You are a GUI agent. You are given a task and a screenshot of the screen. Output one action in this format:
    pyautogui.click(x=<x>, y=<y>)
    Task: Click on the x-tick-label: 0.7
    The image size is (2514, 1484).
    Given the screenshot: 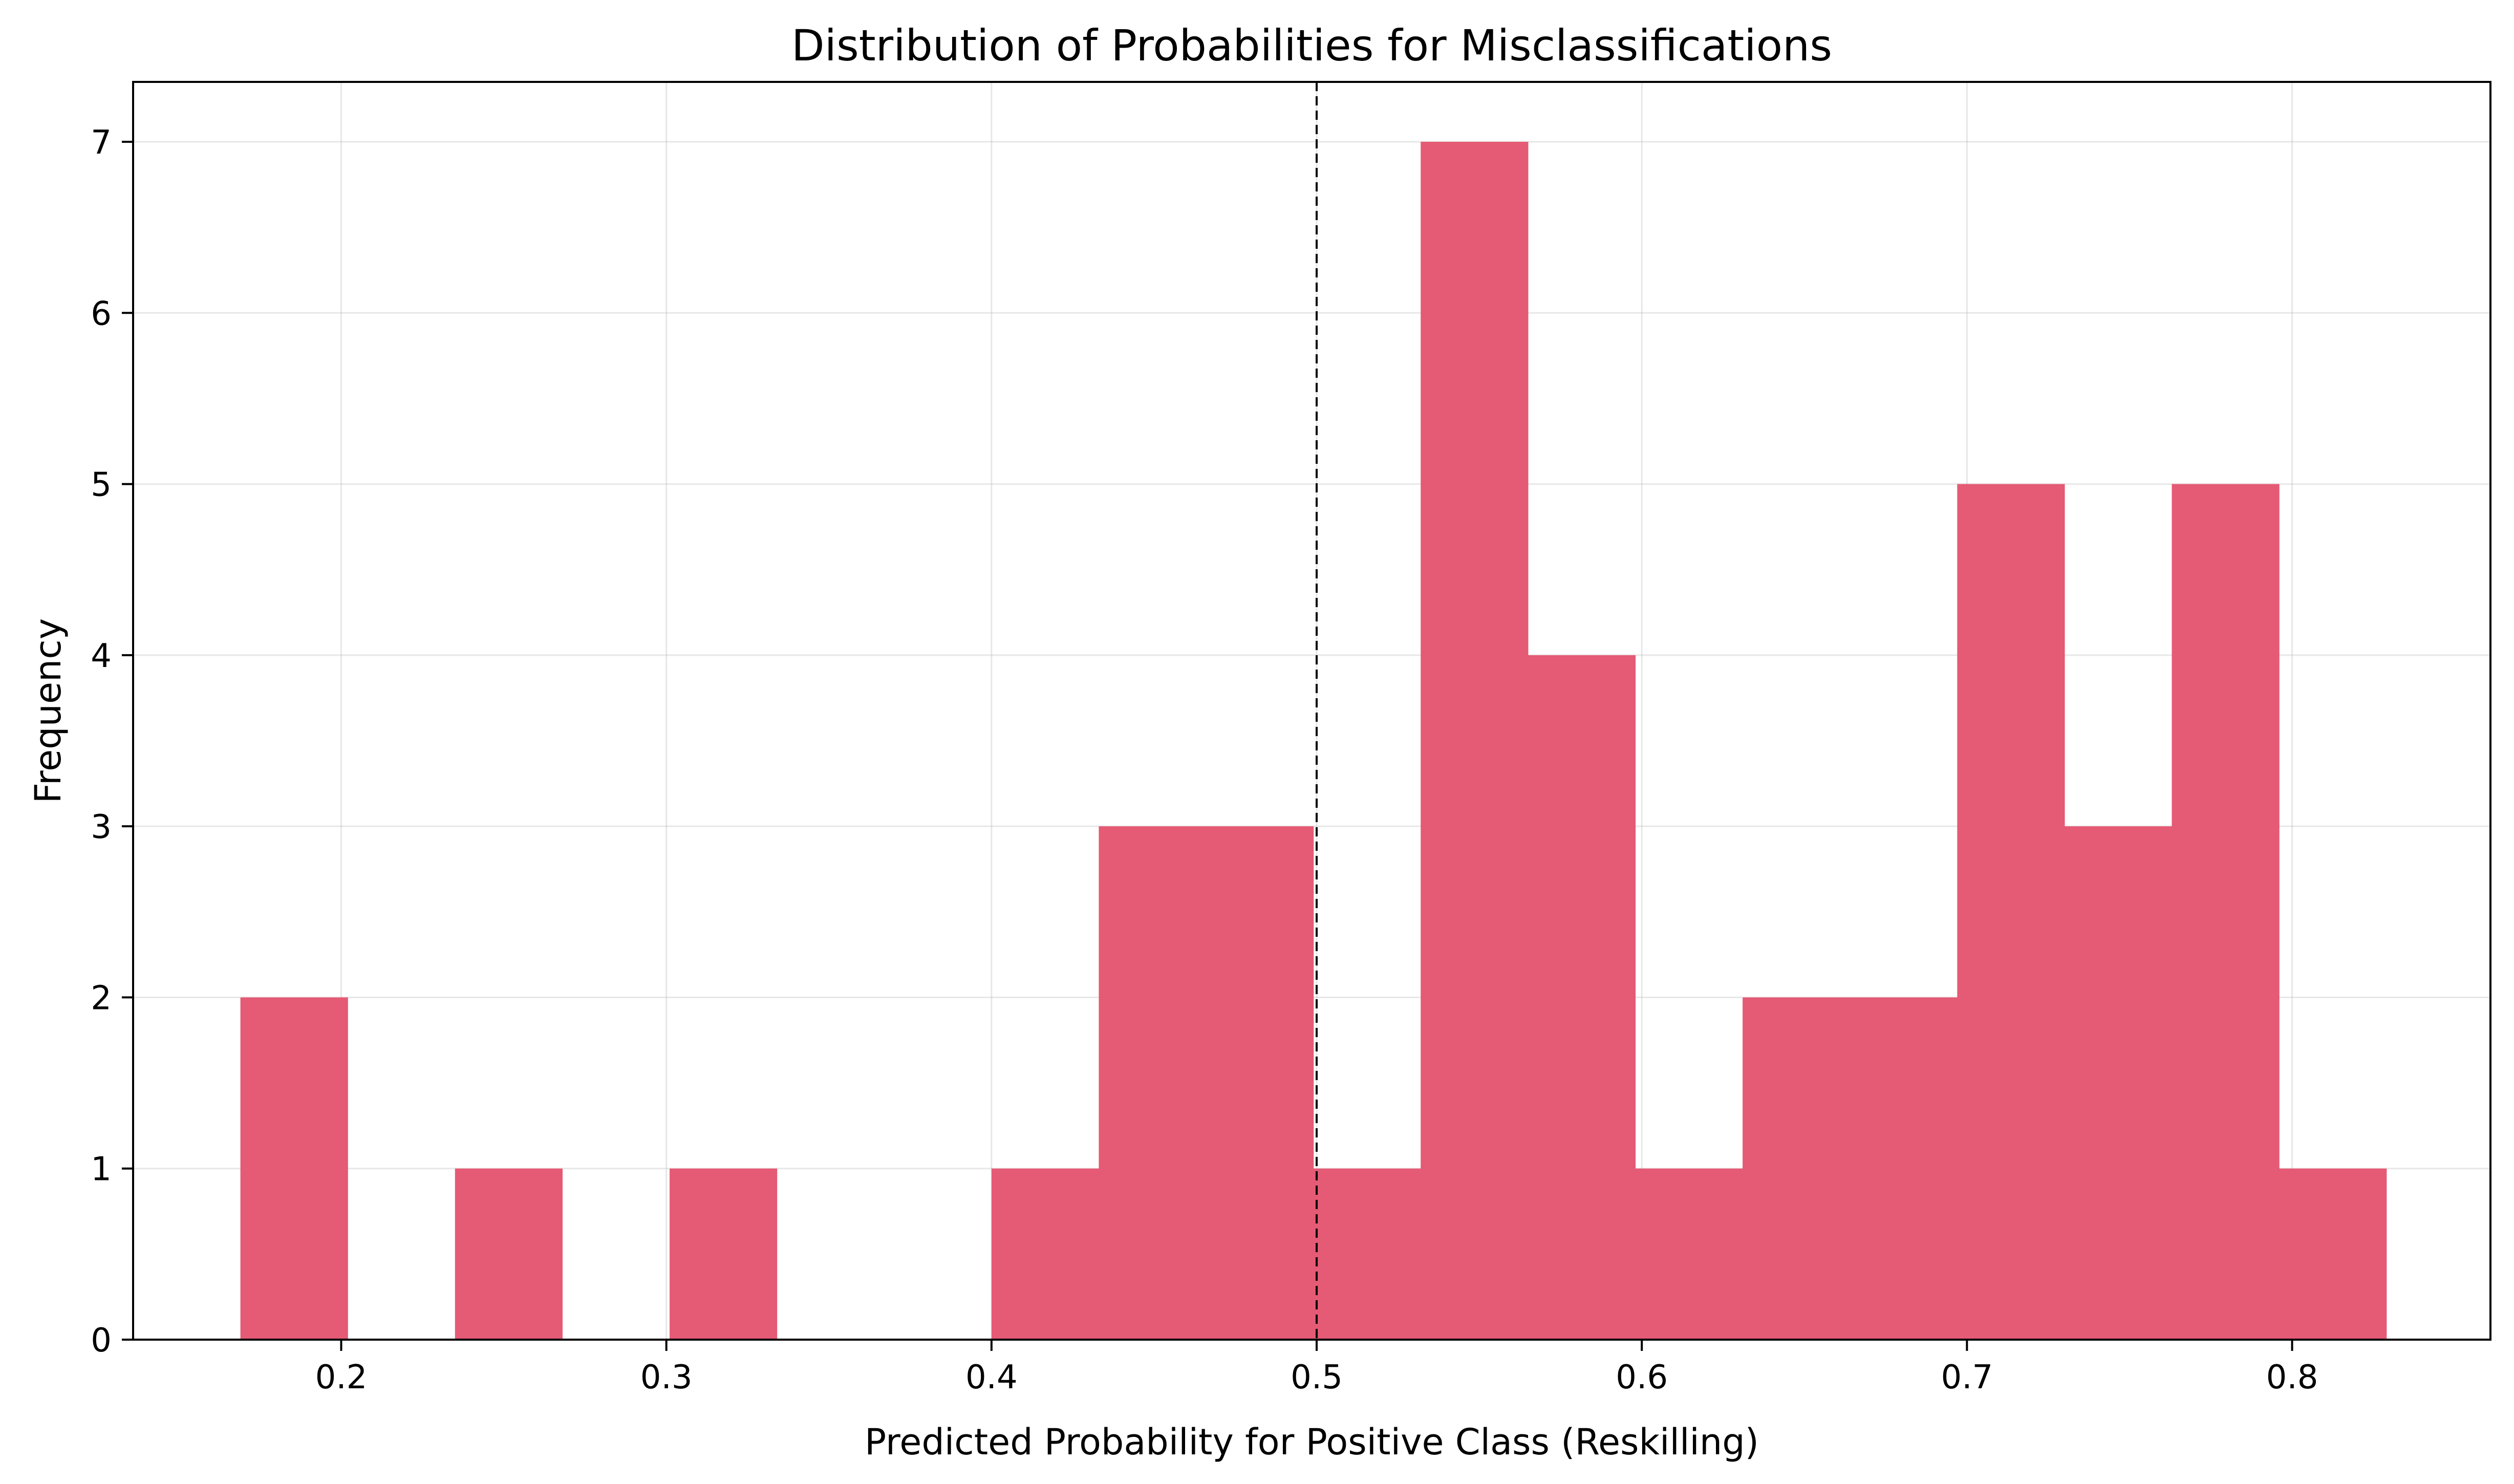 What is the action you would take?
    pyautogui.click(x=1967, y=1377)
    